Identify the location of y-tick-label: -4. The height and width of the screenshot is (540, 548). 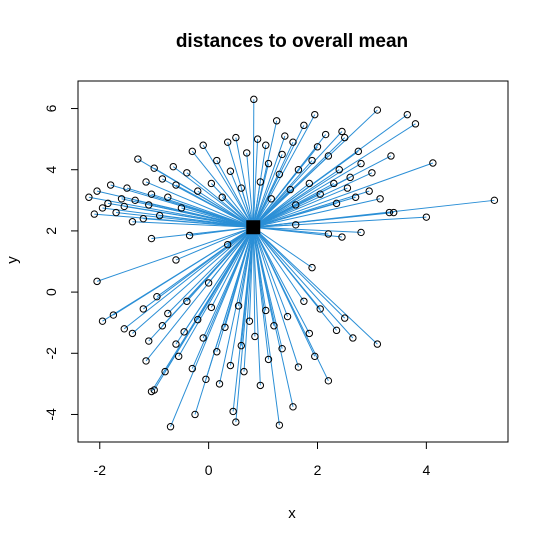
(51, 414).